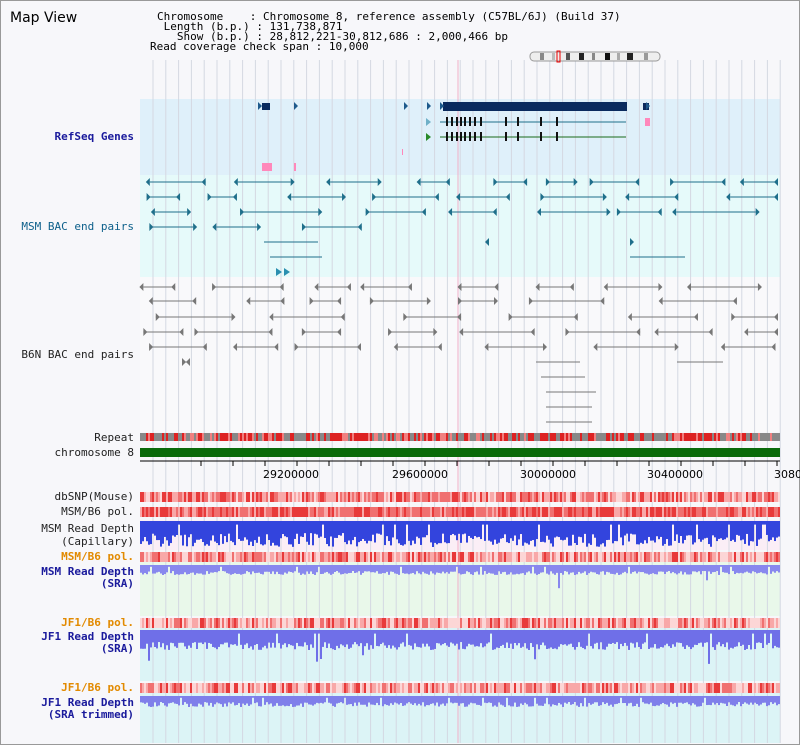 The width and height of the screenshot is (800, 745). I want to click on track-label-jf1-depth: JF1 Read Depth, so click(87, 636).